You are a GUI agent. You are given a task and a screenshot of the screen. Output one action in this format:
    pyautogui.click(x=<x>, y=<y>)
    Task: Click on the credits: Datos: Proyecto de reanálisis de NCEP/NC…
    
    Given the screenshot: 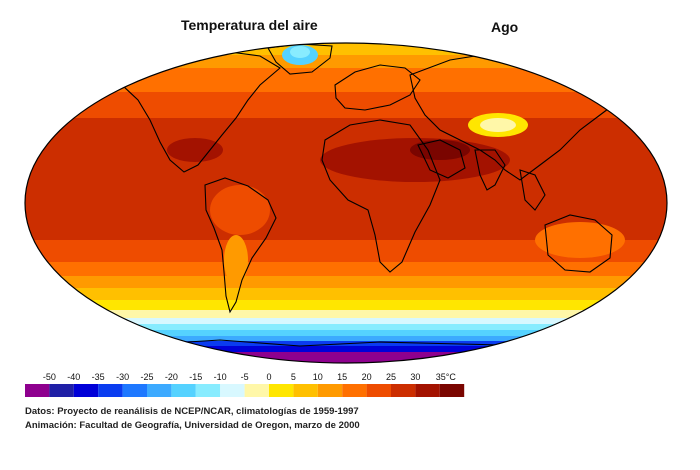 What is the action you would take?
    pyautogui.click(x=192, y=419)
    